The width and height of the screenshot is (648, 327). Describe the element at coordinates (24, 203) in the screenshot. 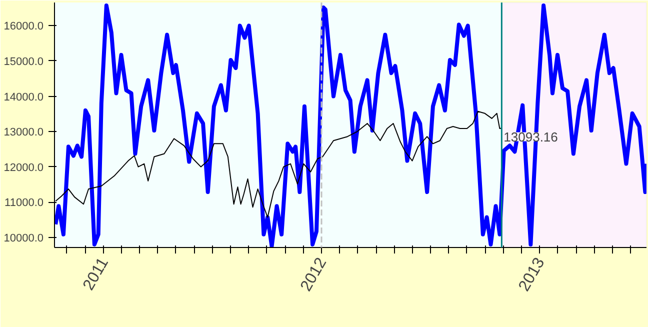

I see `y-tick-label: 11000.0` at that location.